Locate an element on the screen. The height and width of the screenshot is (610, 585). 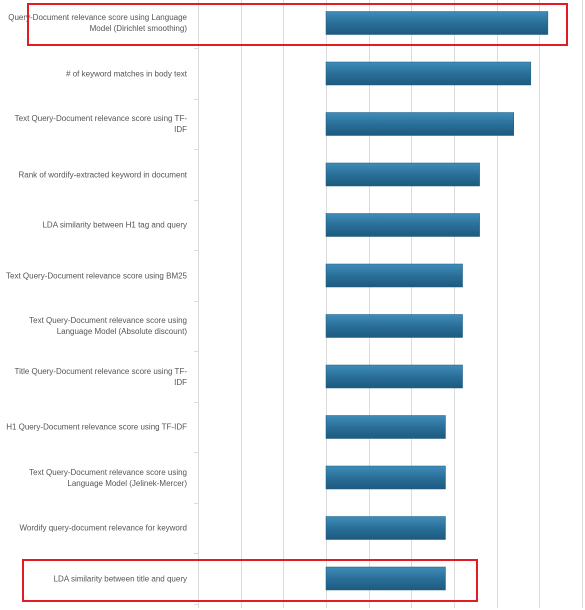
category-label: LDA similarity between title and query is located at coordinates (120, 578).